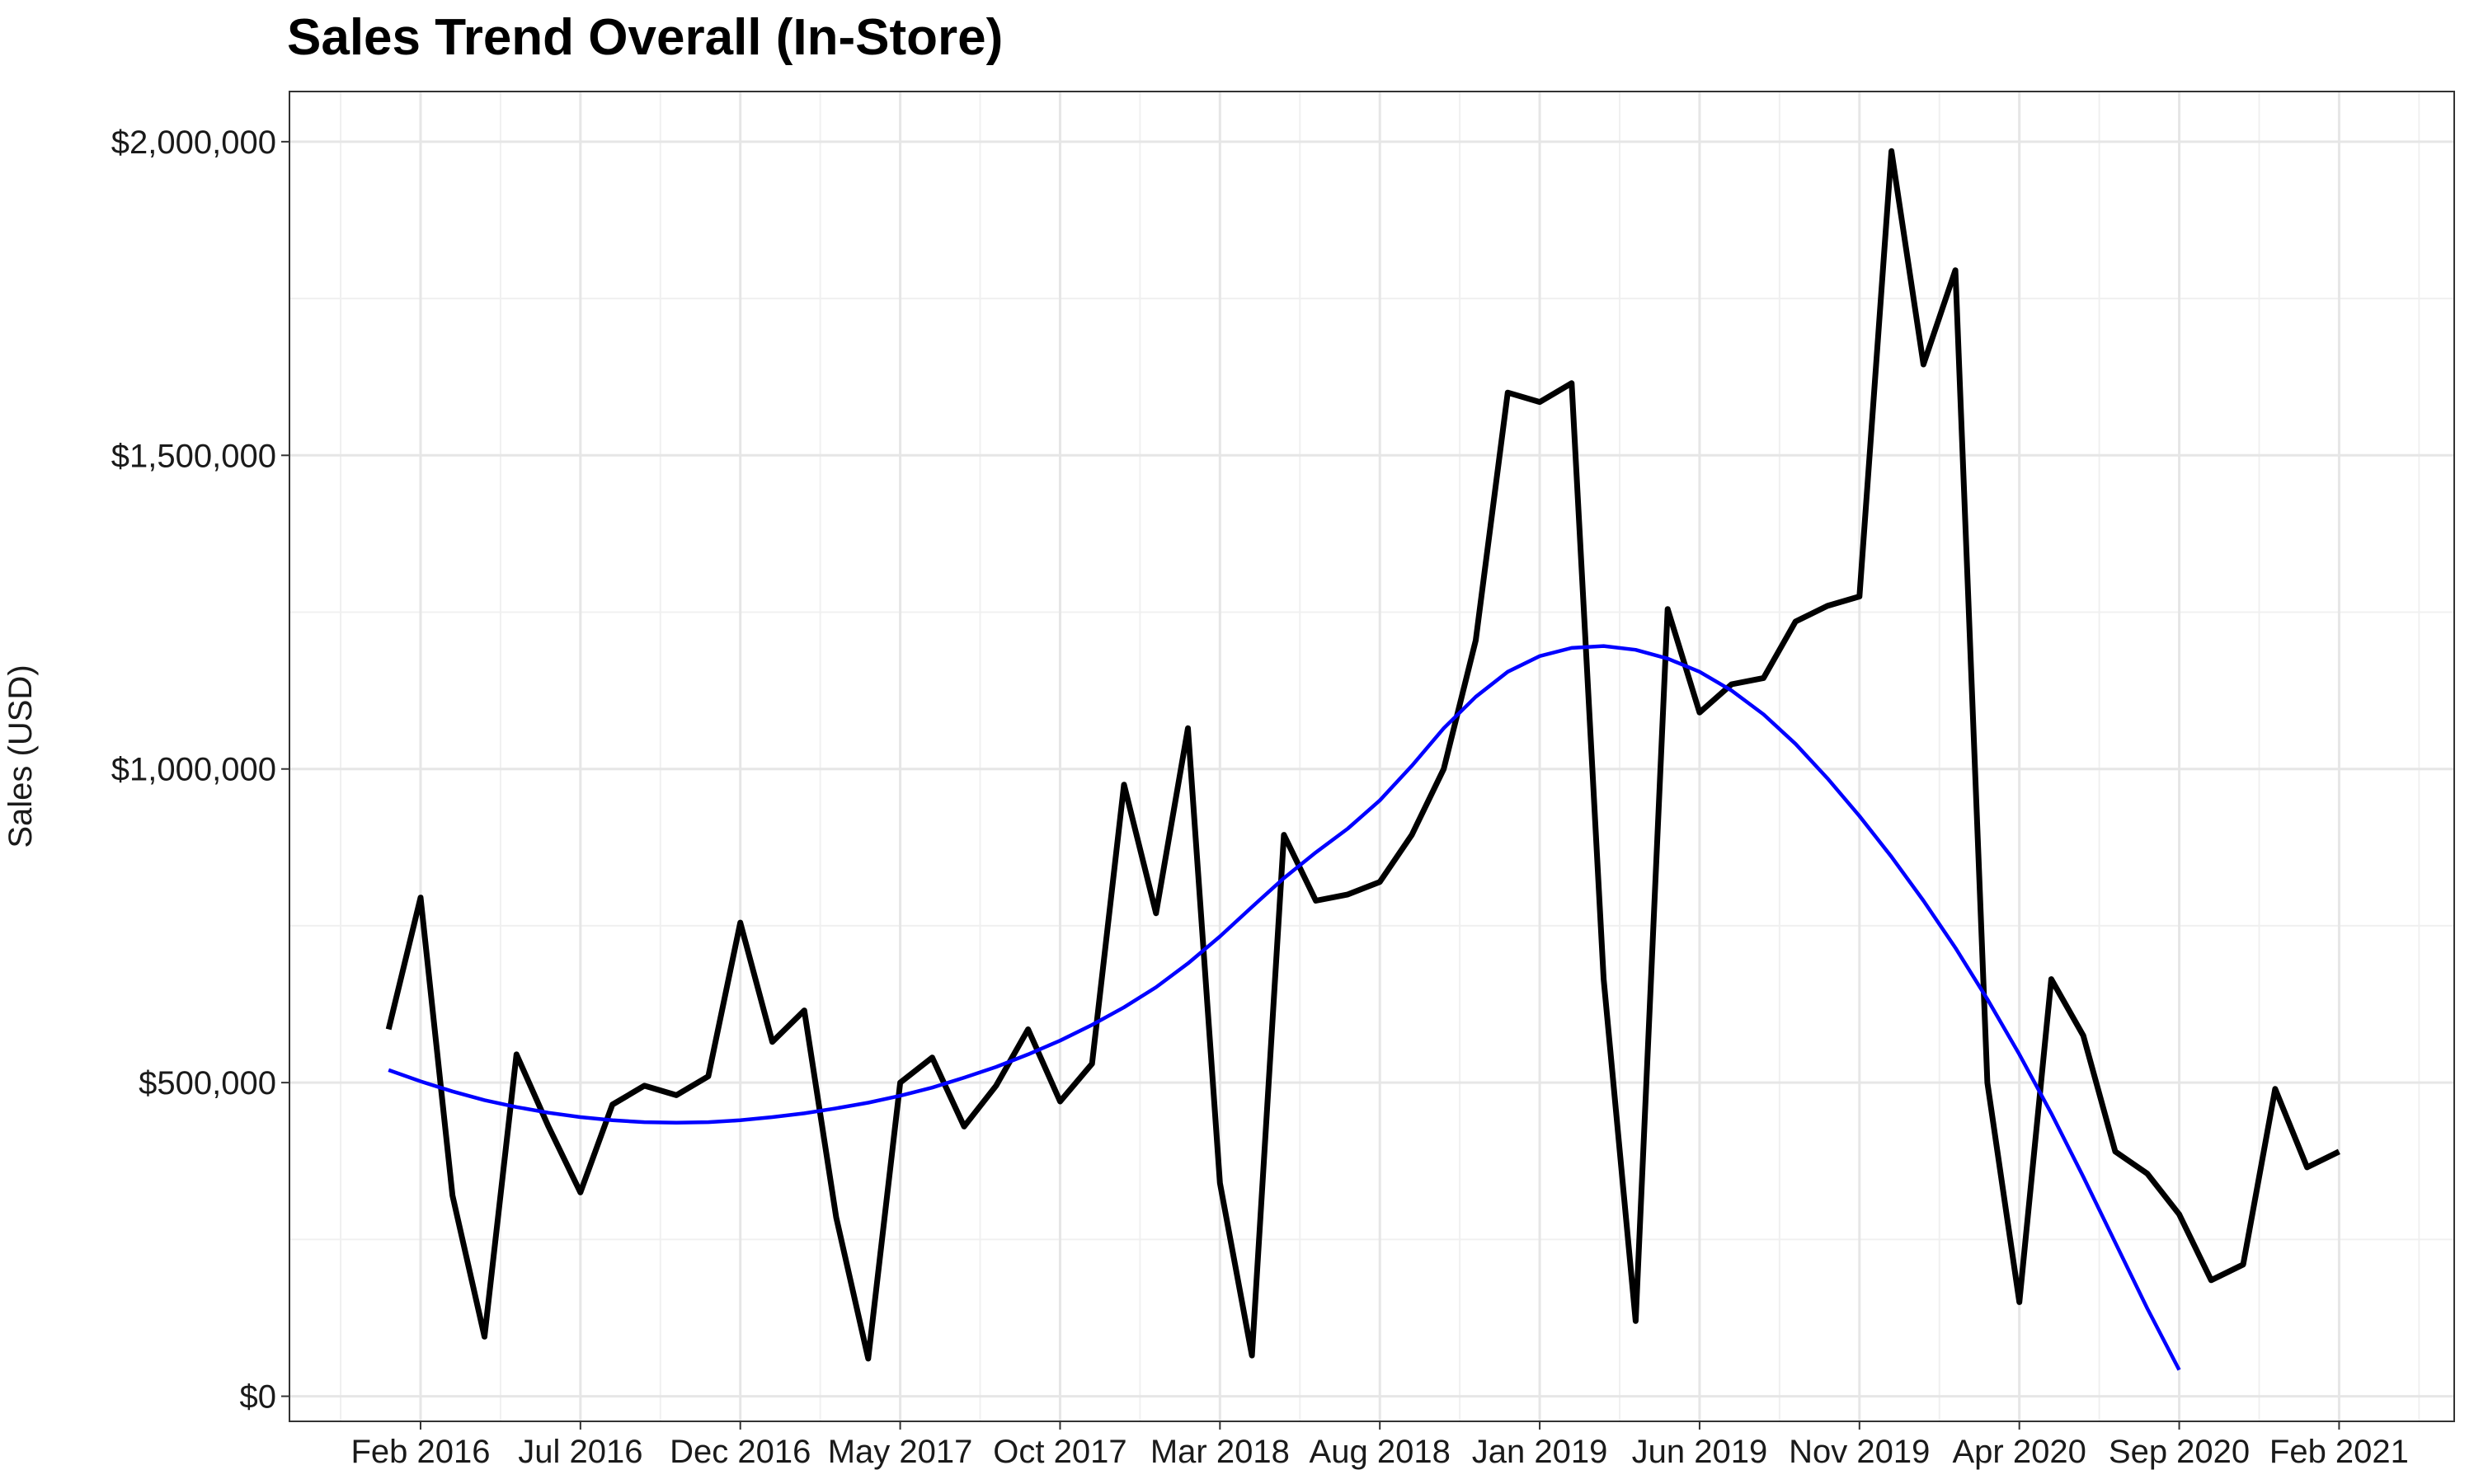  Describe the element at coordinates (193, 770) in the screenshot. I see `y-tick-label: $1,000,000` at that location.